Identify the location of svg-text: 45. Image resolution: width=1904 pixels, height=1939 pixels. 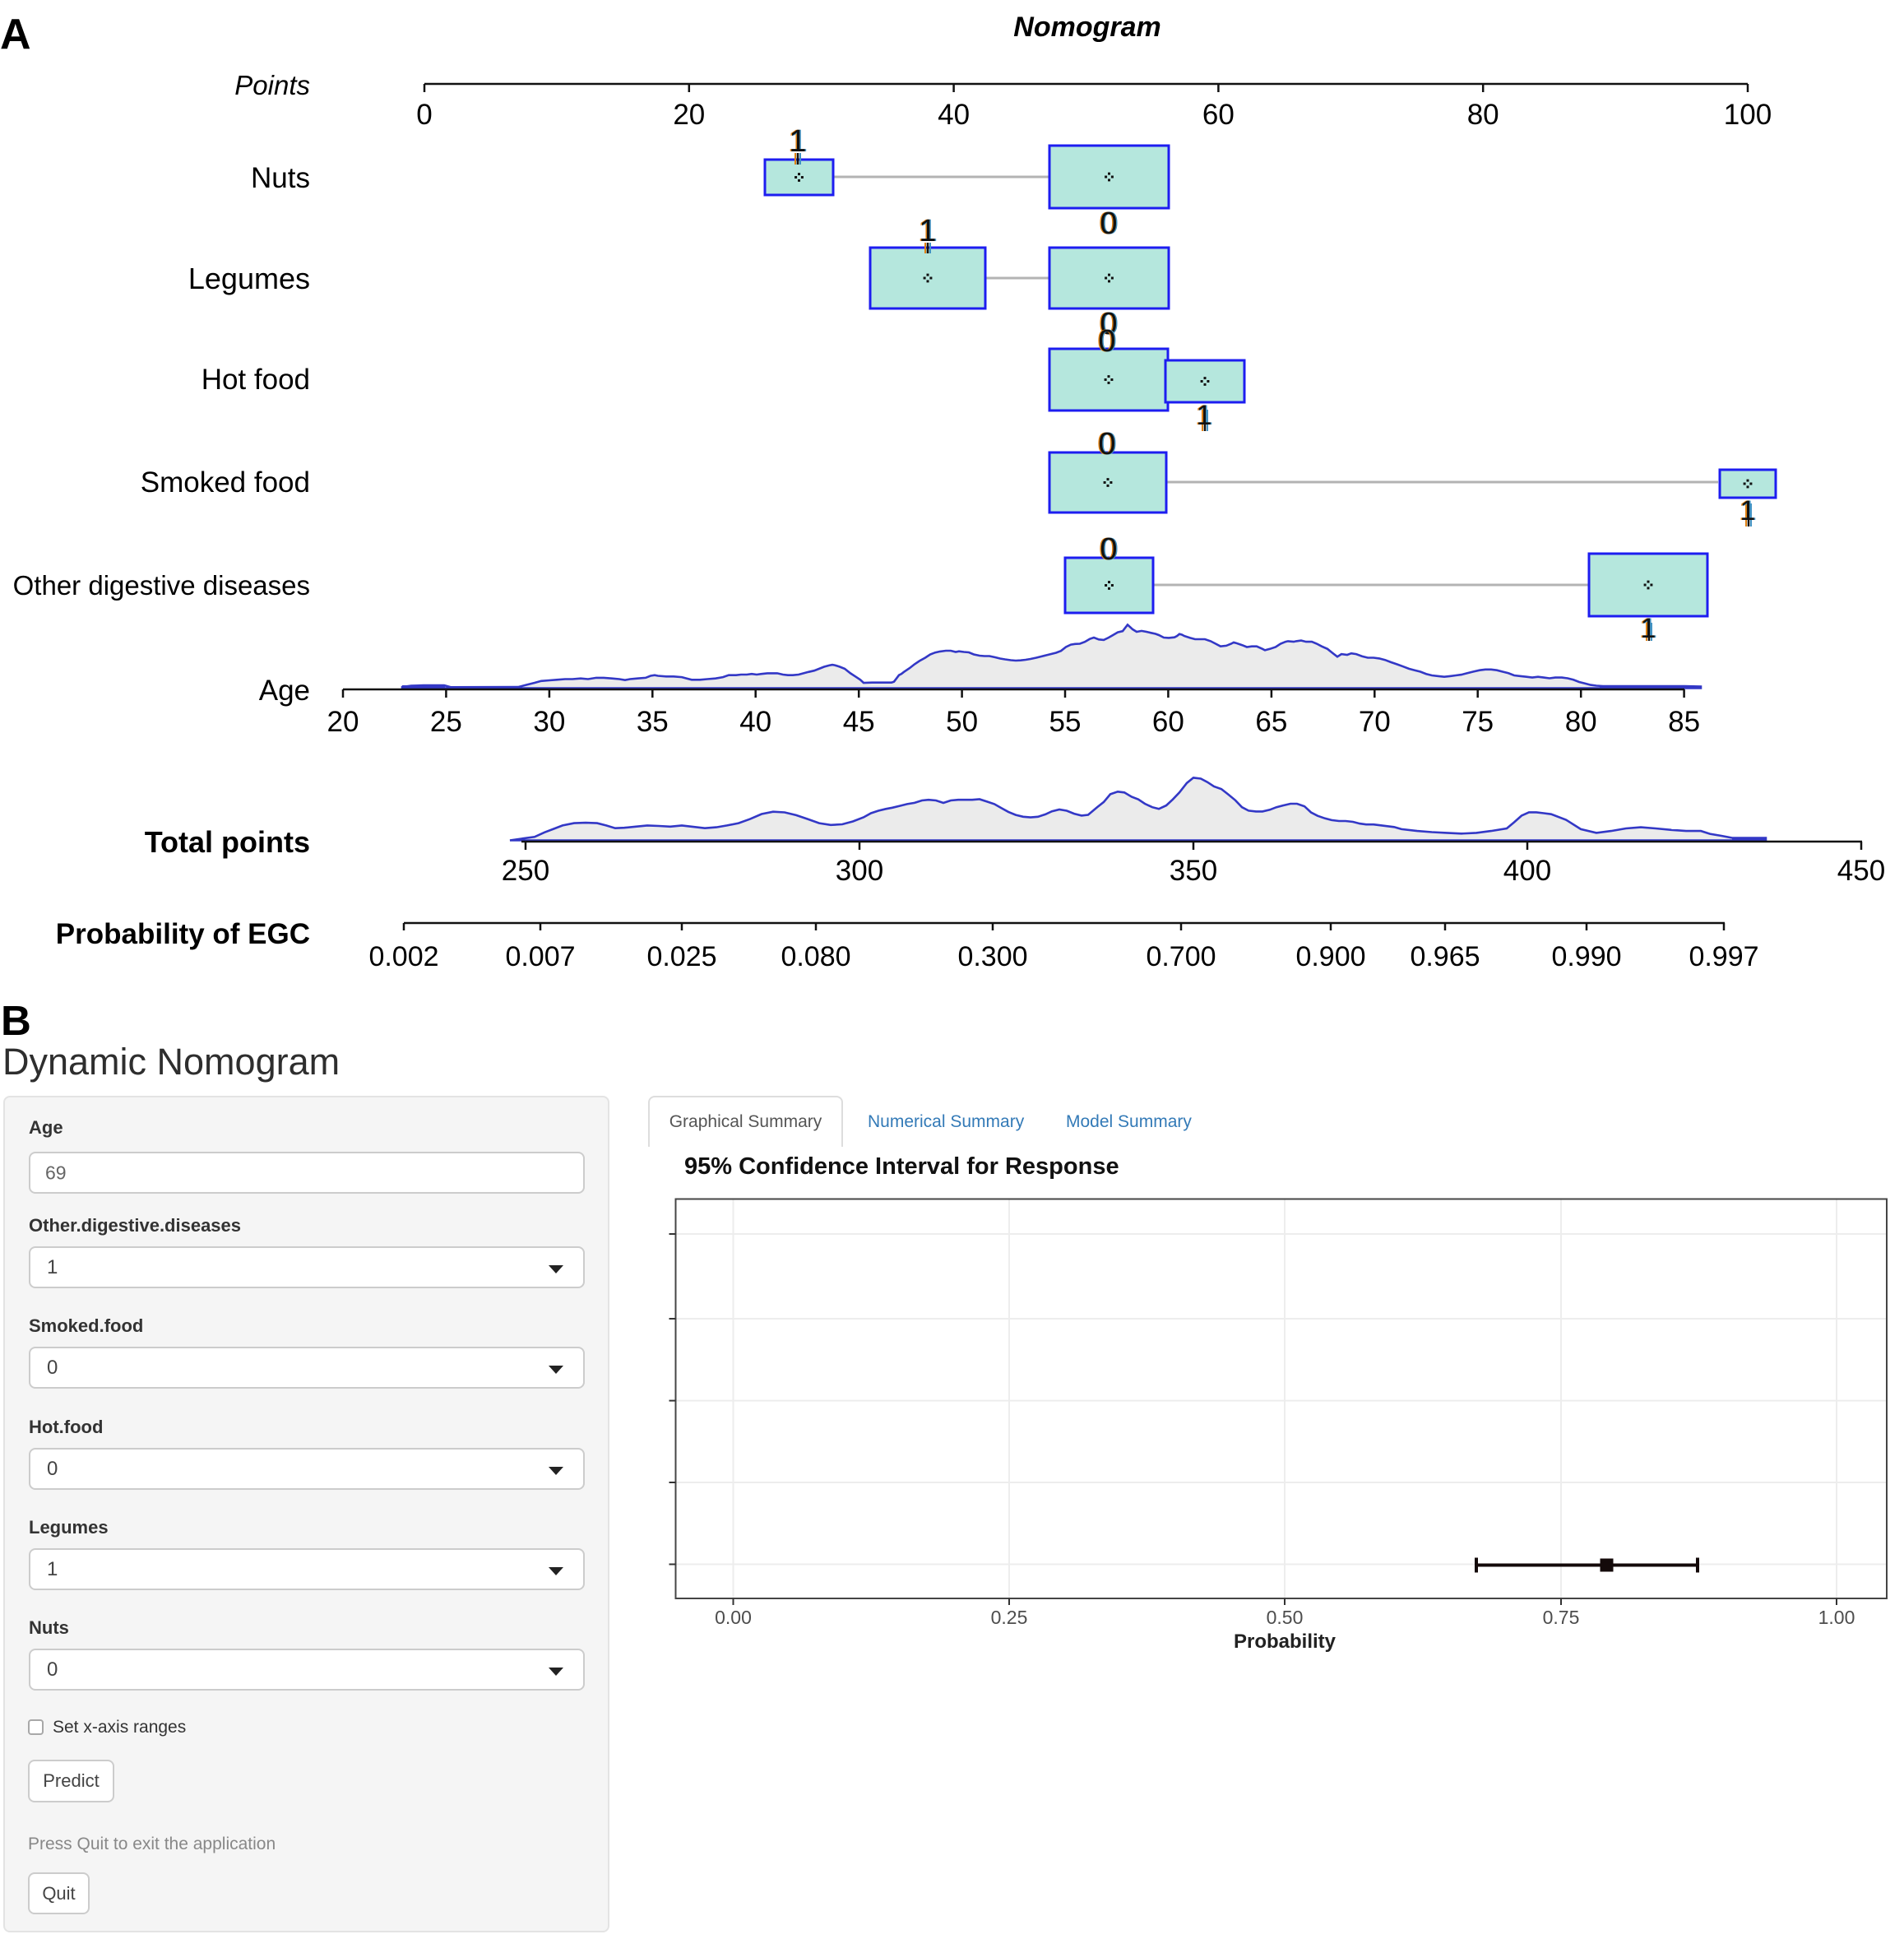
(859, 722).